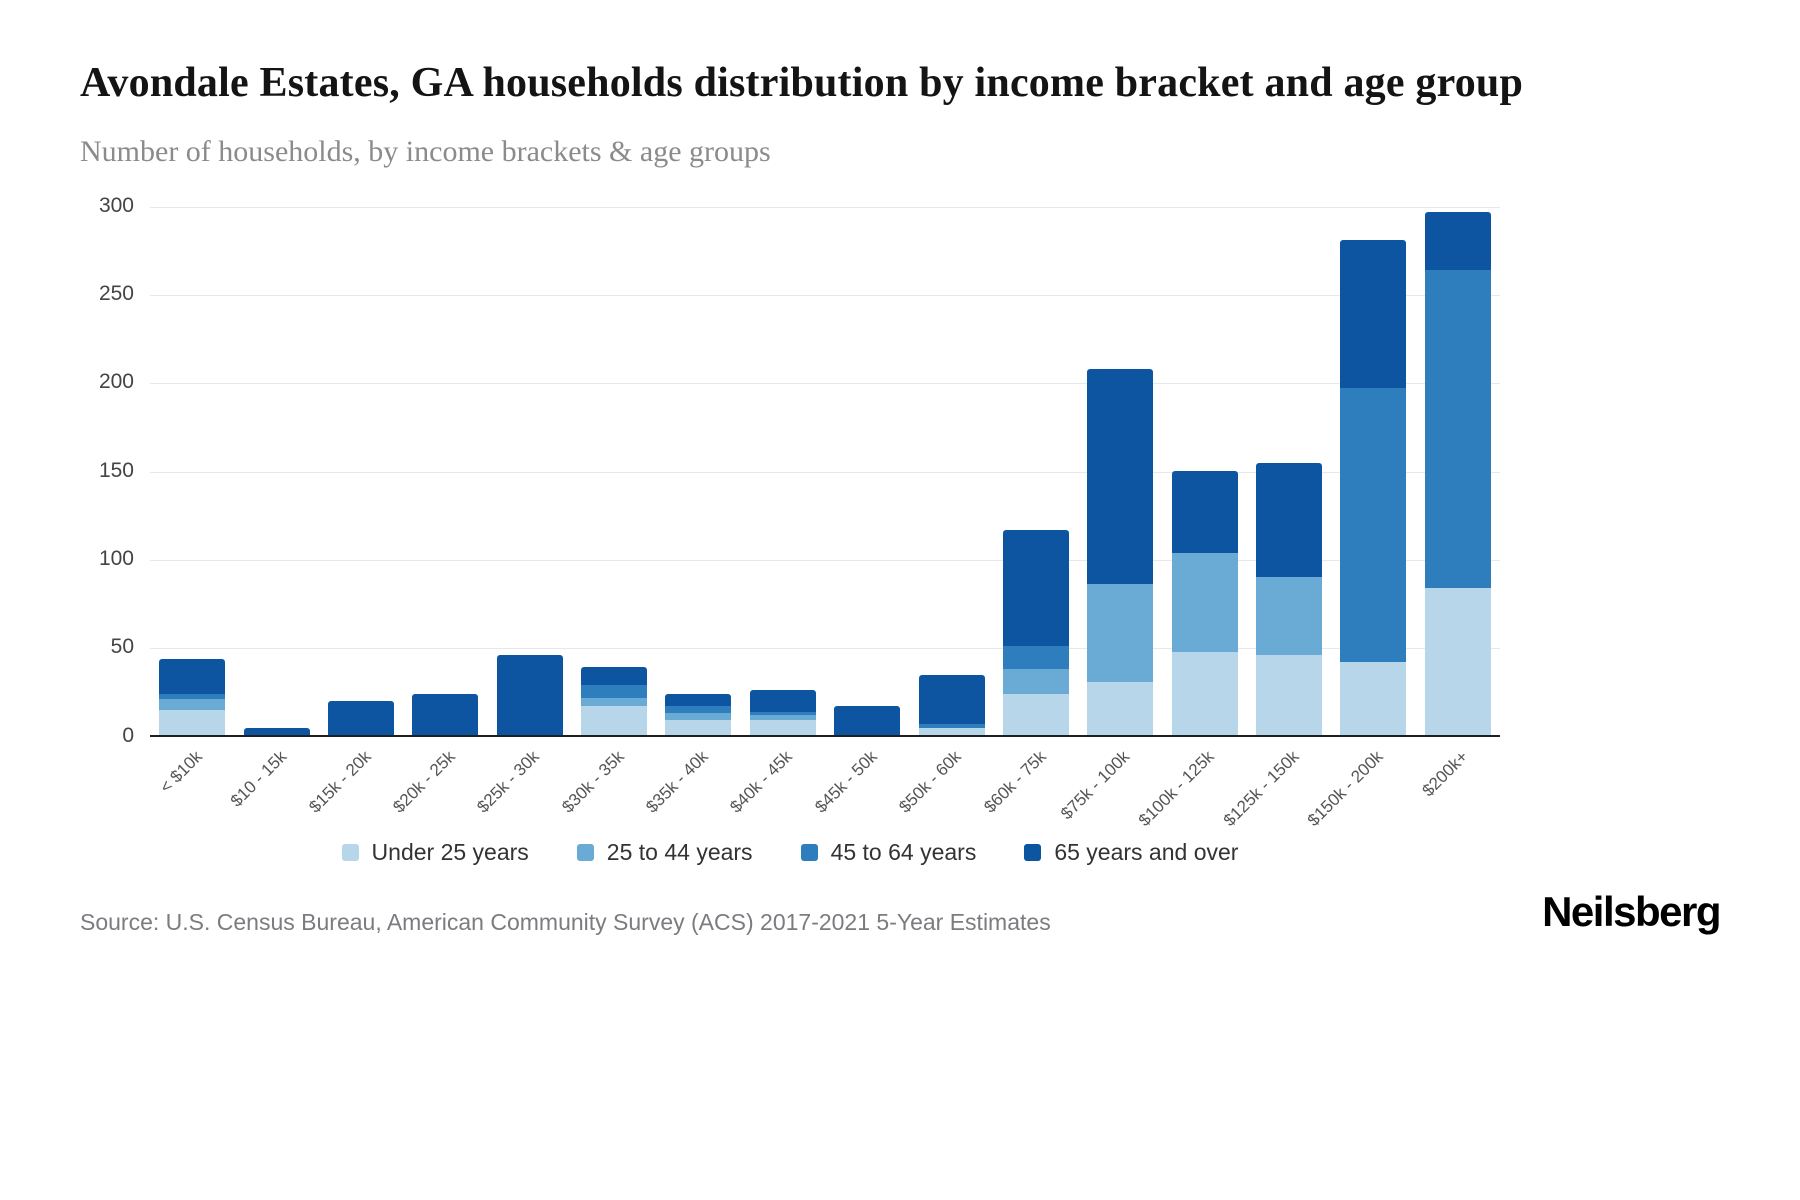 The image size is (1800, 1200). What do you see at coordinates (128, 735) in the screenshot?
I see `y-tick-label: 0` at bounding box center [128, 735].